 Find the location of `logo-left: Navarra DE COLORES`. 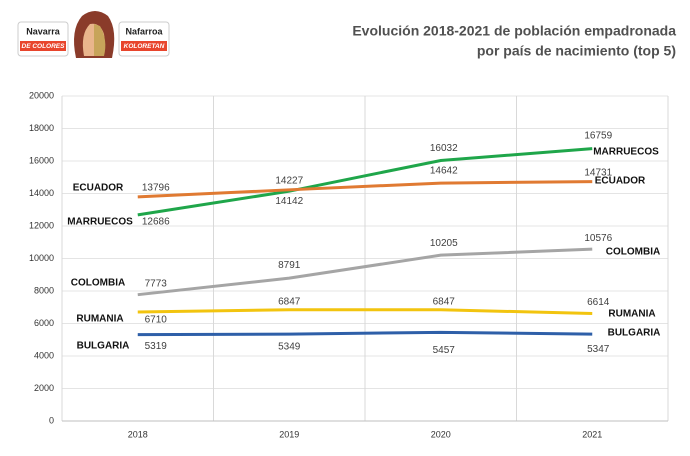

logo-left: Navarra DE COLORES is located at coordinates (43, 39).